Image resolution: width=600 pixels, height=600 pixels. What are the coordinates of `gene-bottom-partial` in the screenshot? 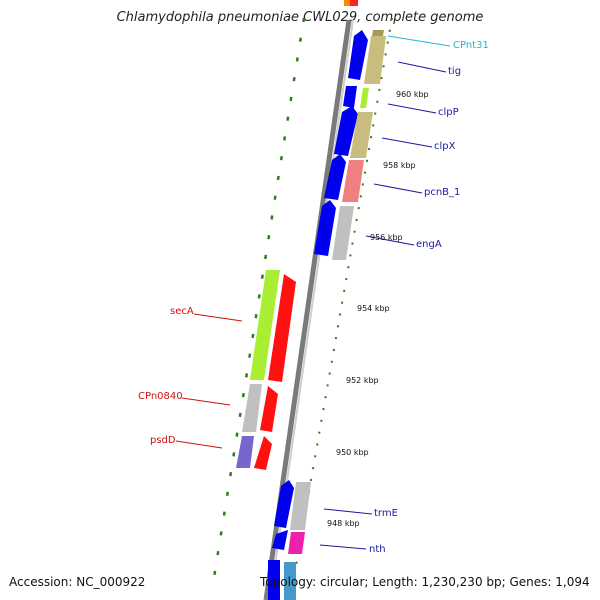 It's located at (290, 581).